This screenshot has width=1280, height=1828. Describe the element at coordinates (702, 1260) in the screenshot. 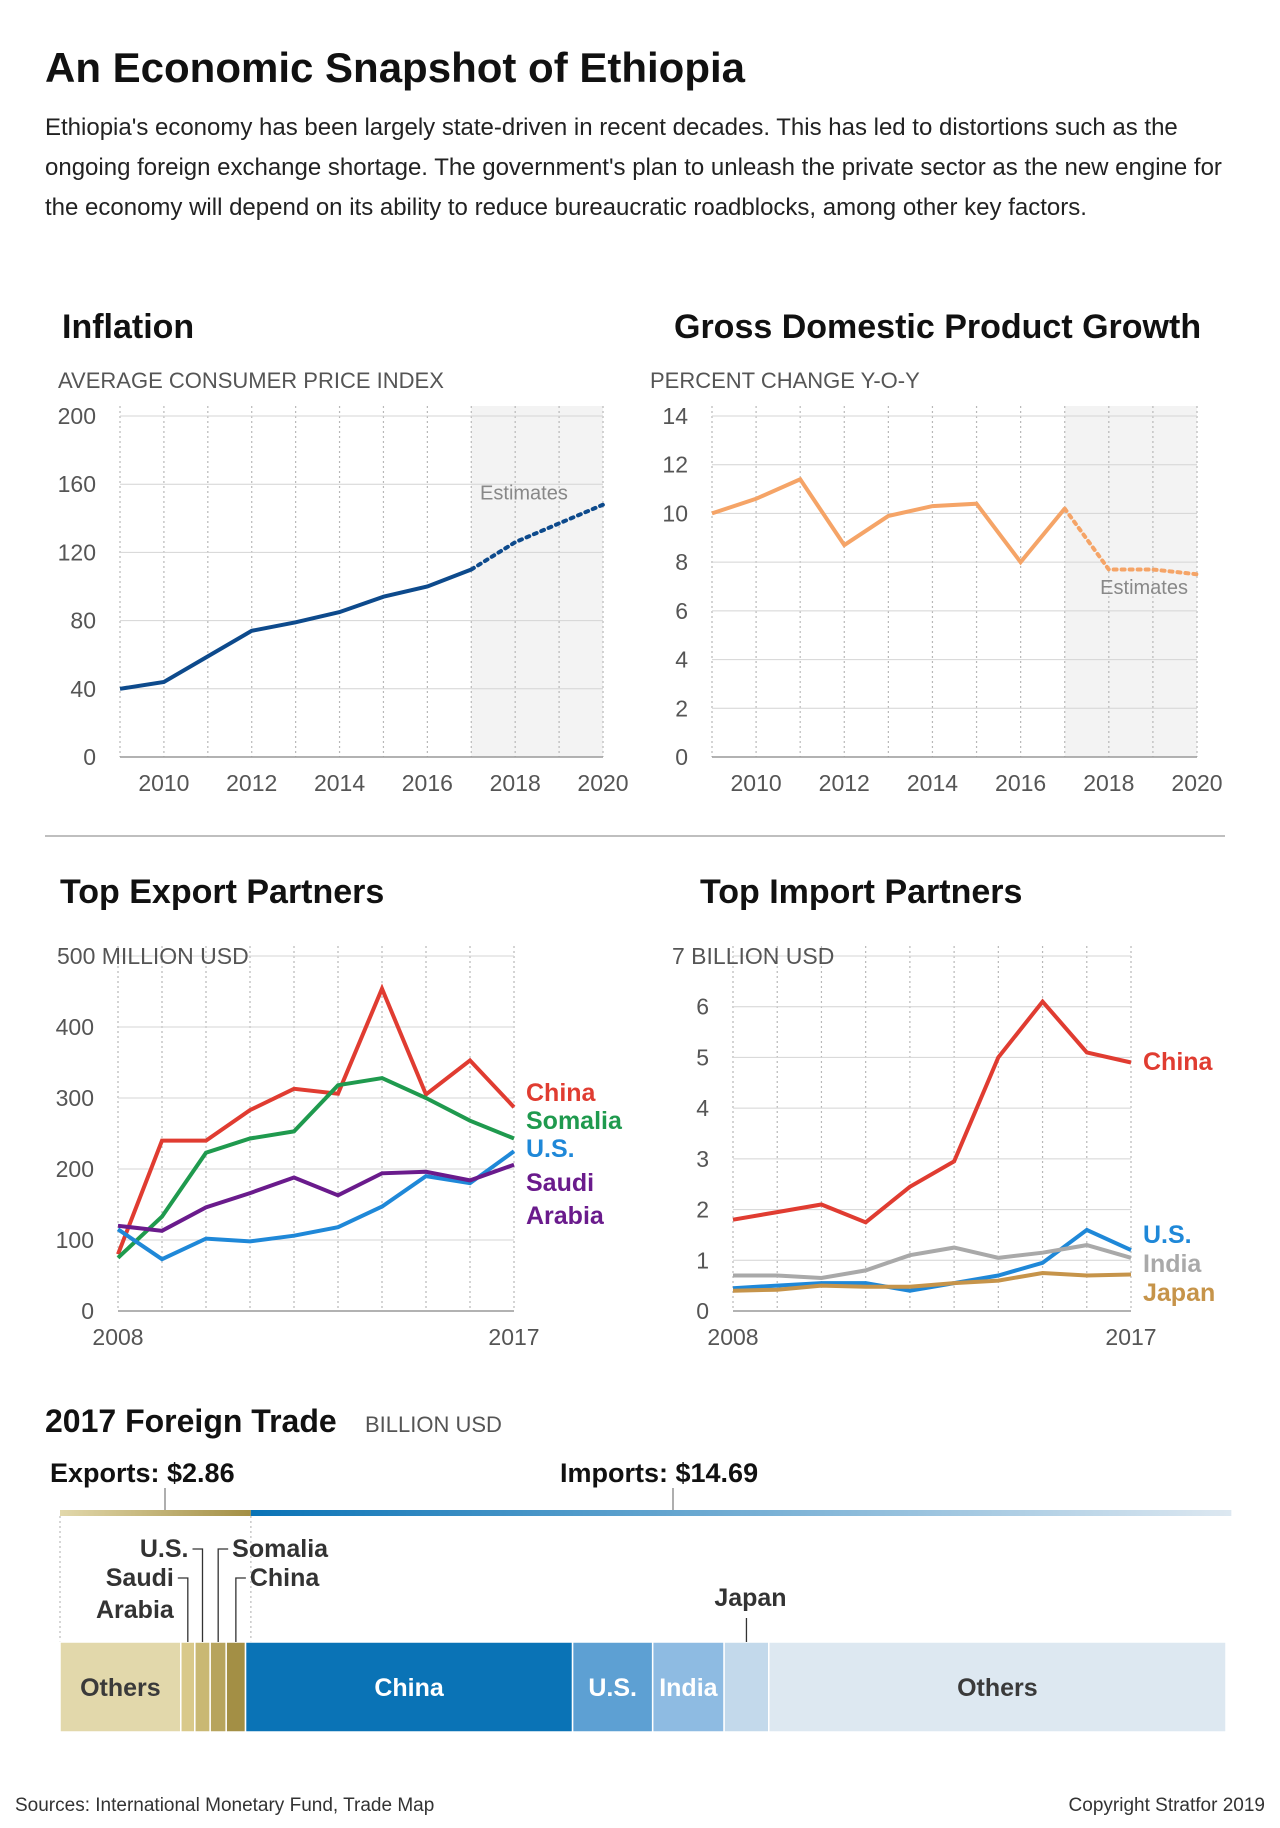

I see `imports-ytick-label: 1` at that location.